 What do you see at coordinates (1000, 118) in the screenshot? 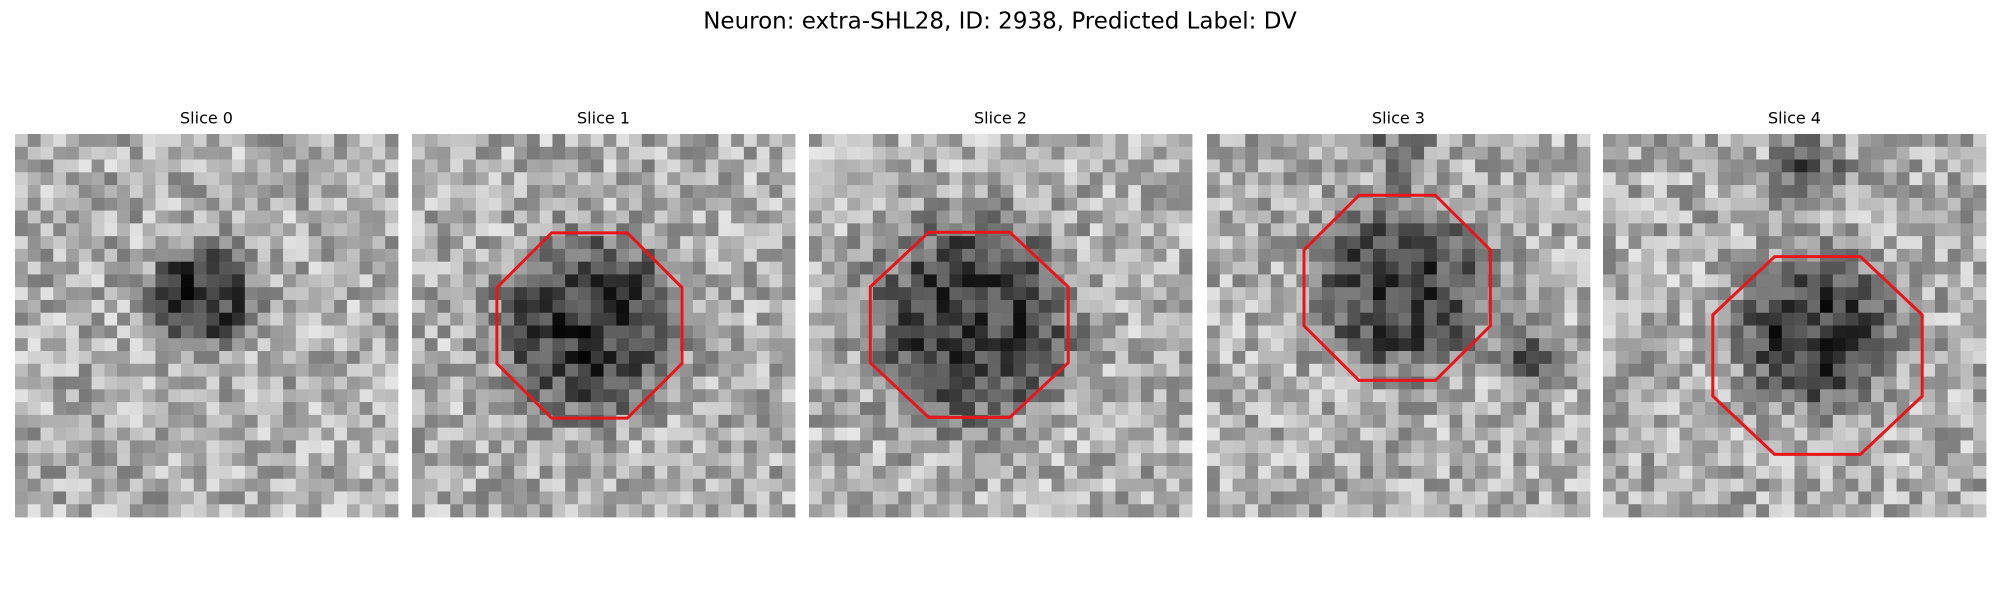
I see `panel-title: Slice 2` at bounding box center [1000, 118].